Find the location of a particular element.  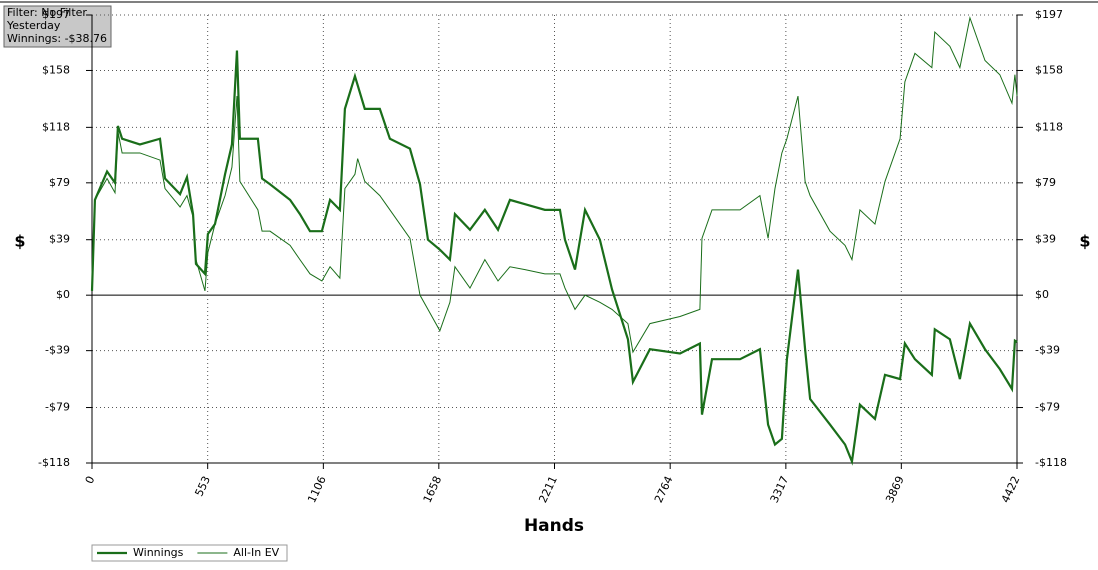

x-tick-label: 1658 is located at coordinates (433, 489).